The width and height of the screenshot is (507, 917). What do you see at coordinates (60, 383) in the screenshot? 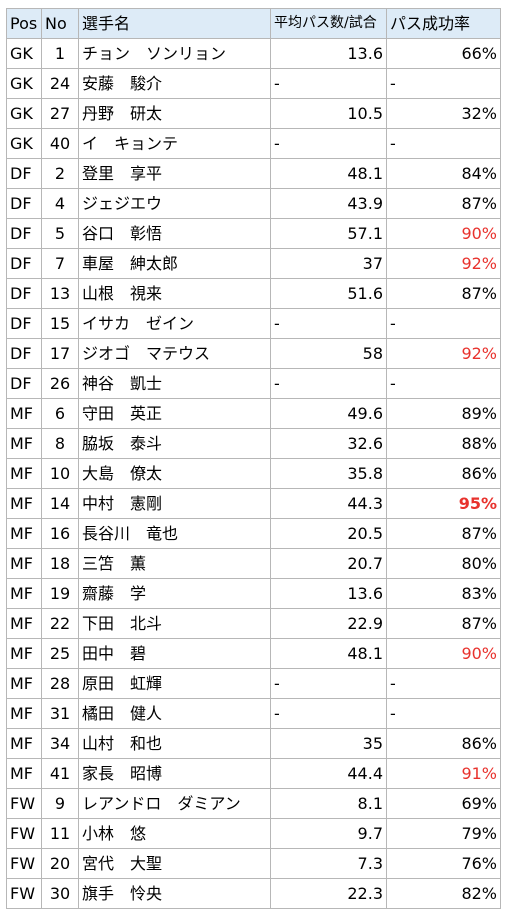
I see `cell-number: 26` at bounding box center [60, 383].